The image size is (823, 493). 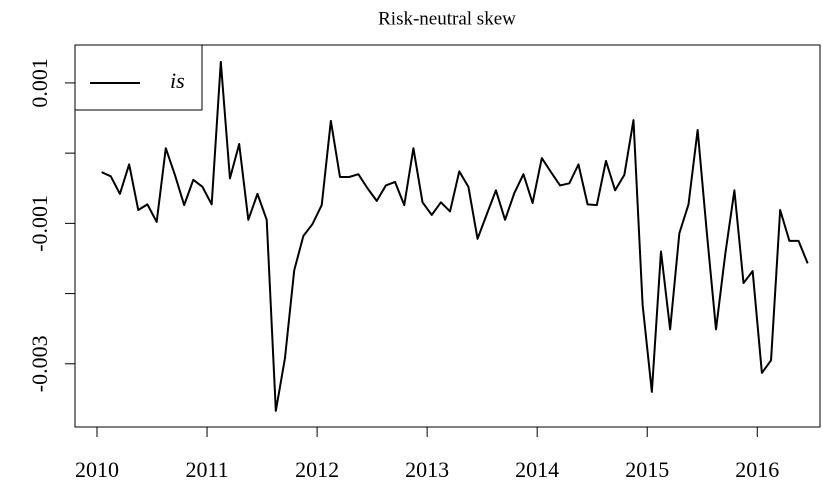 I want to click on x-tick-label: 2011, so click(x=206, y=469).